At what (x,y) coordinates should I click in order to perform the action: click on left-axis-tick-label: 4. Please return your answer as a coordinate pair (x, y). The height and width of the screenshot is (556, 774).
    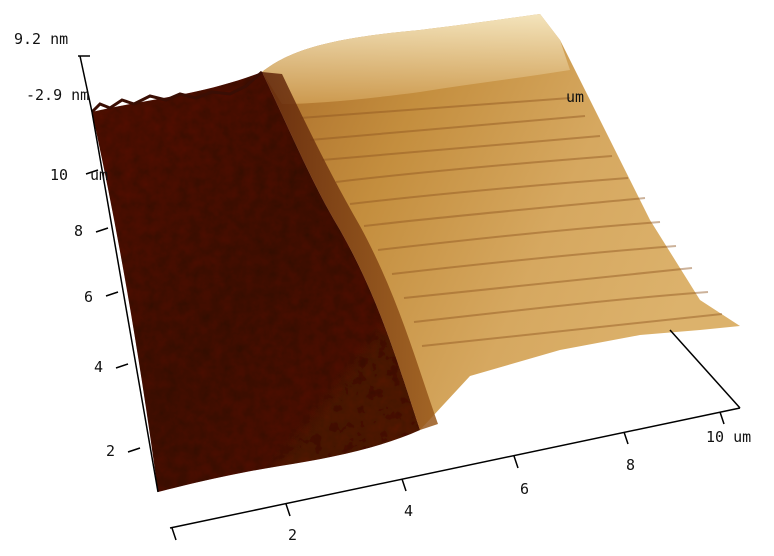
    Looking at the image, I should click on (98, 367).